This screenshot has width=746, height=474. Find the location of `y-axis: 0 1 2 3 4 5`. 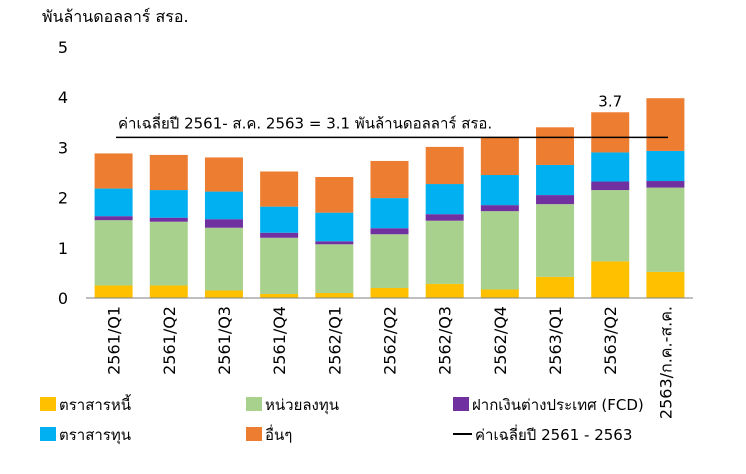

y-axis: 0 1 2 3 4 5 is located at coordinates (63, 173).